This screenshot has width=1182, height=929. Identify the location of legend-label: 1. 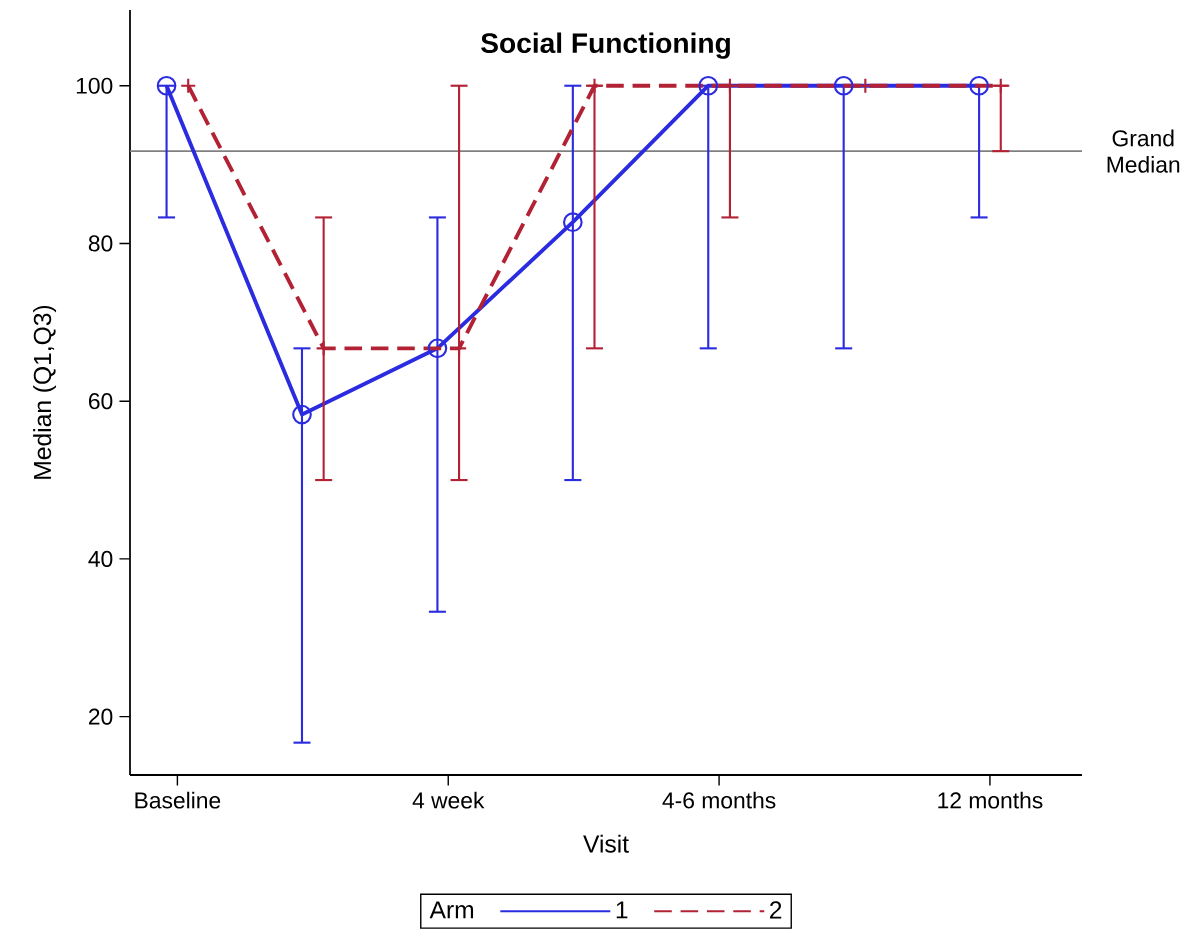
(622, 910).